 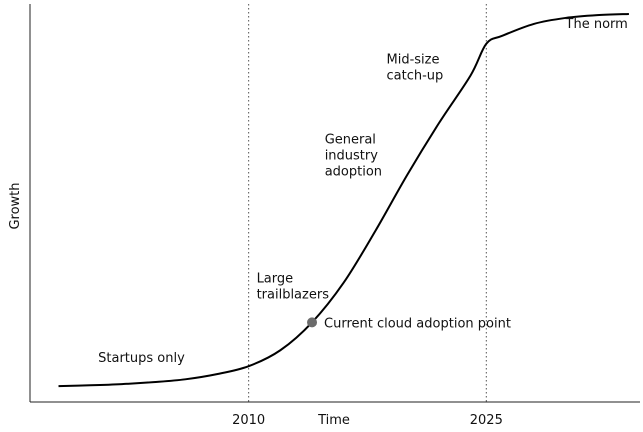 I want to click on x-axis-title: Time, so click(x=333, y=420).